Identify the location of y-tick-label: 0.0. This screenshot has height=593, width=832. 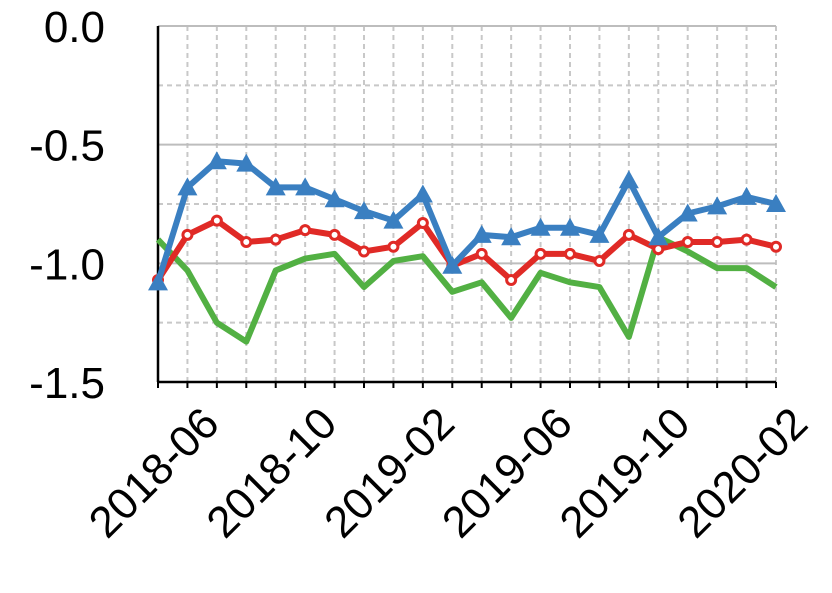
(74, 27).